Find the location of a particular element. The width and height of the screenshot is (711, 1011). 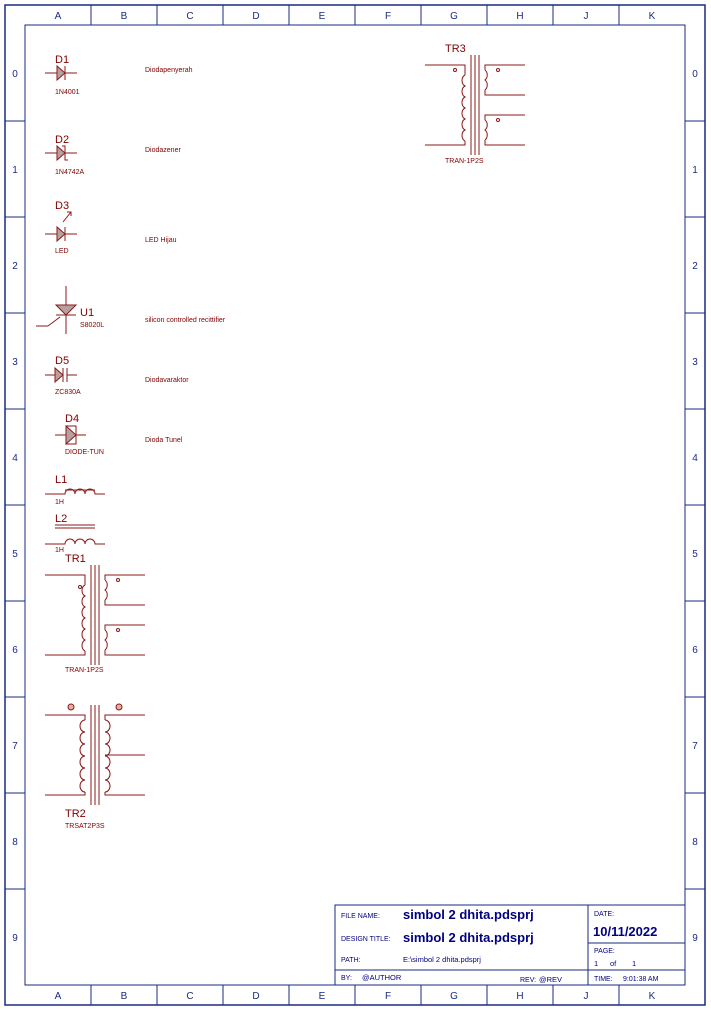

file-name-label: FILE NAME: is located at coordinates (360, 916).